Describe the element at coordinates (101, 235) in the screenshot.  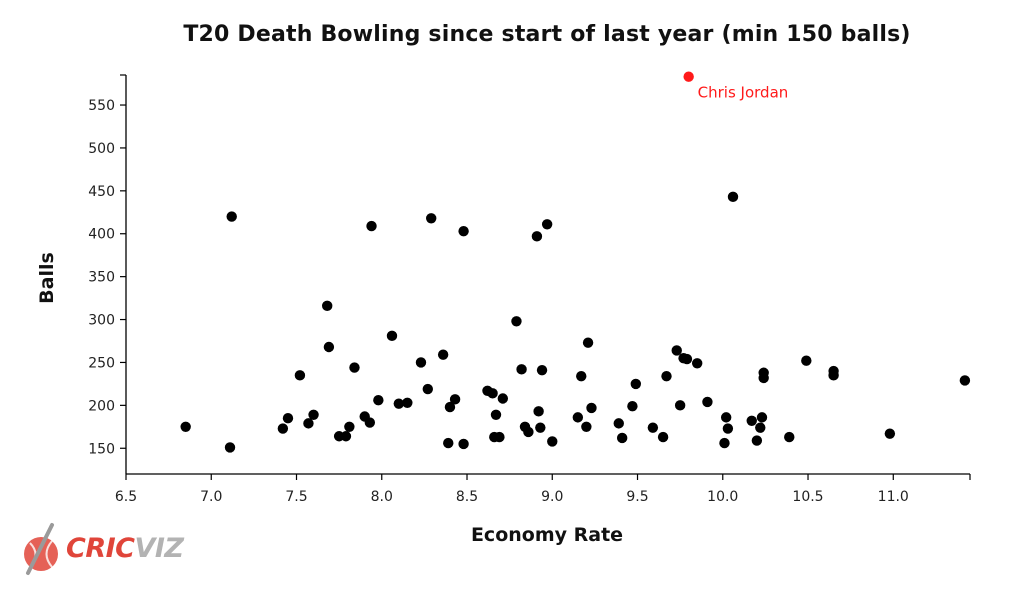
I see `y-tick-label: 400` at that location.